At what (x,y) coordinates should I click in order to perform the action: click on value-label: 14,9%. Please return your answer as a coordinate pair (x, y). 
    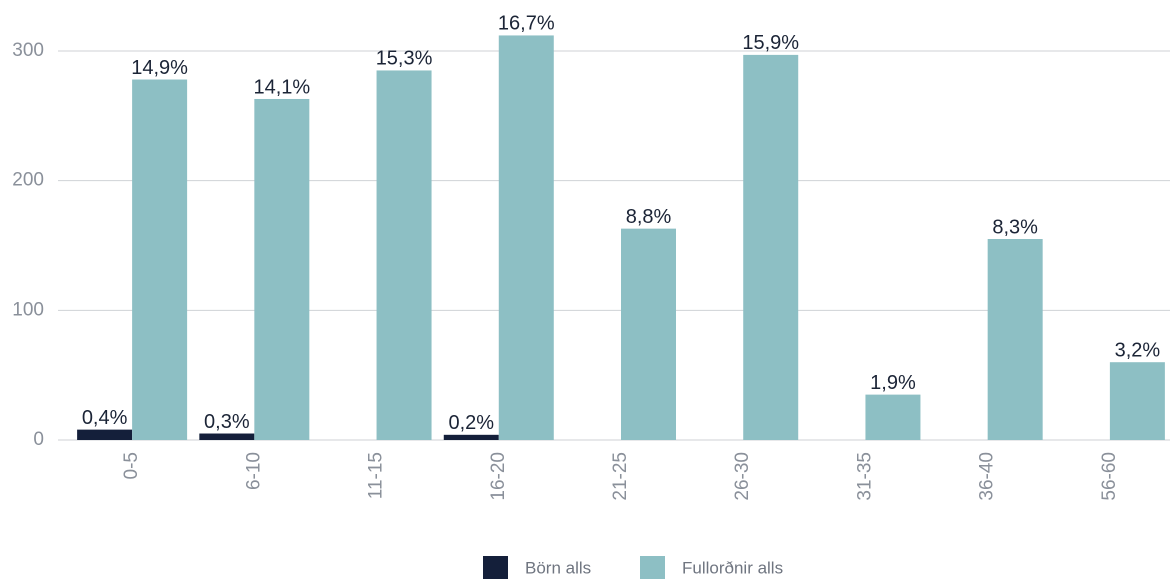
    Looking at the image, I should click on (159, 68).